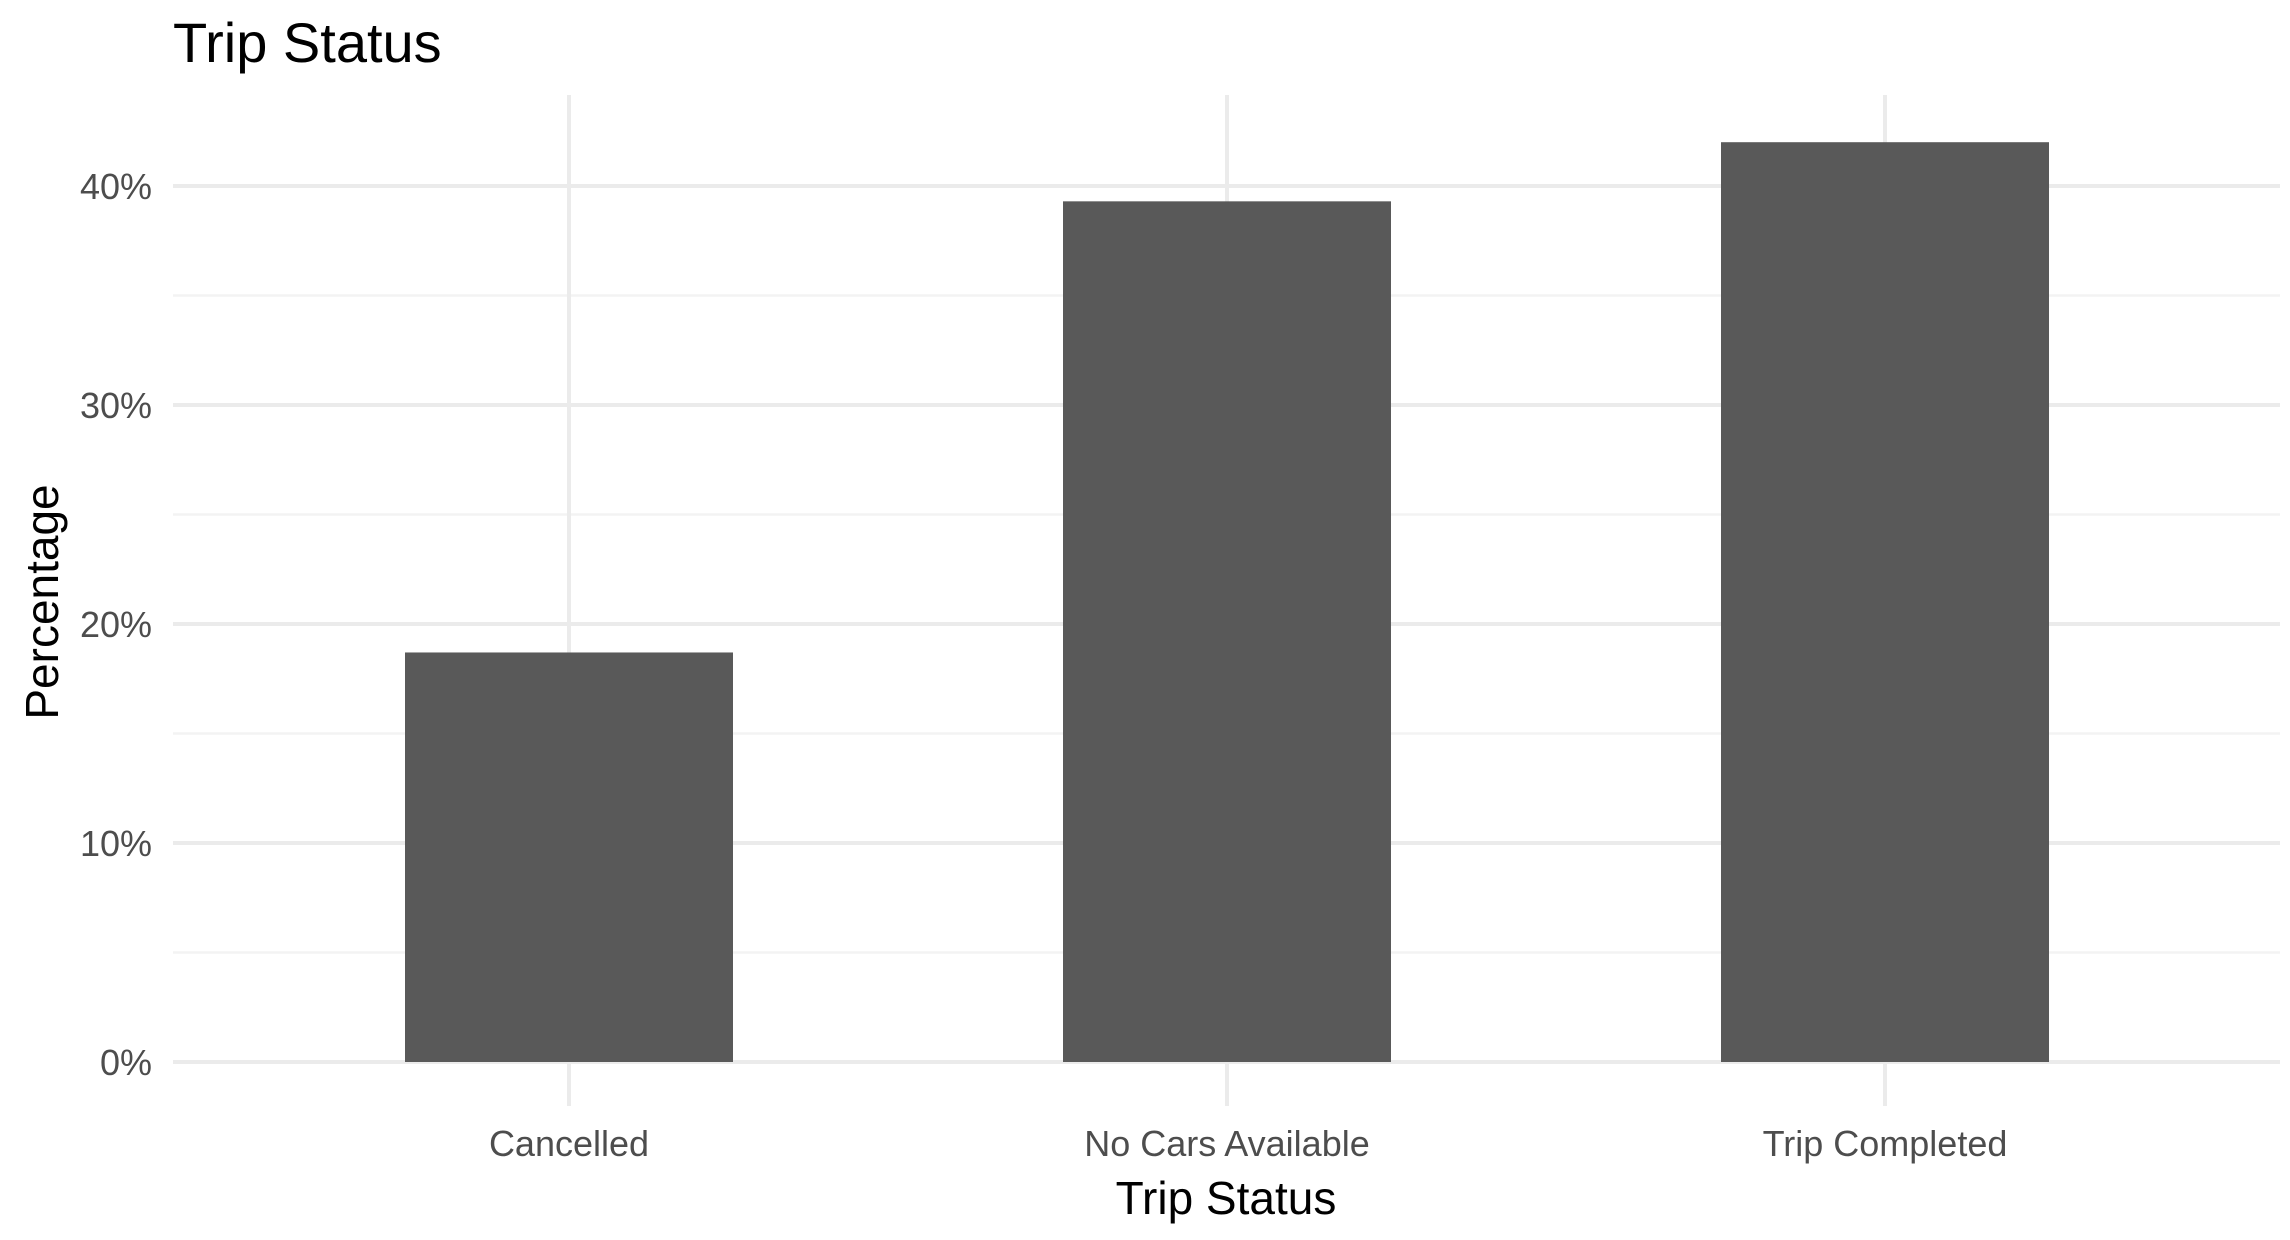  I want to click on y-tick-label: 40%, so click(116, 186).